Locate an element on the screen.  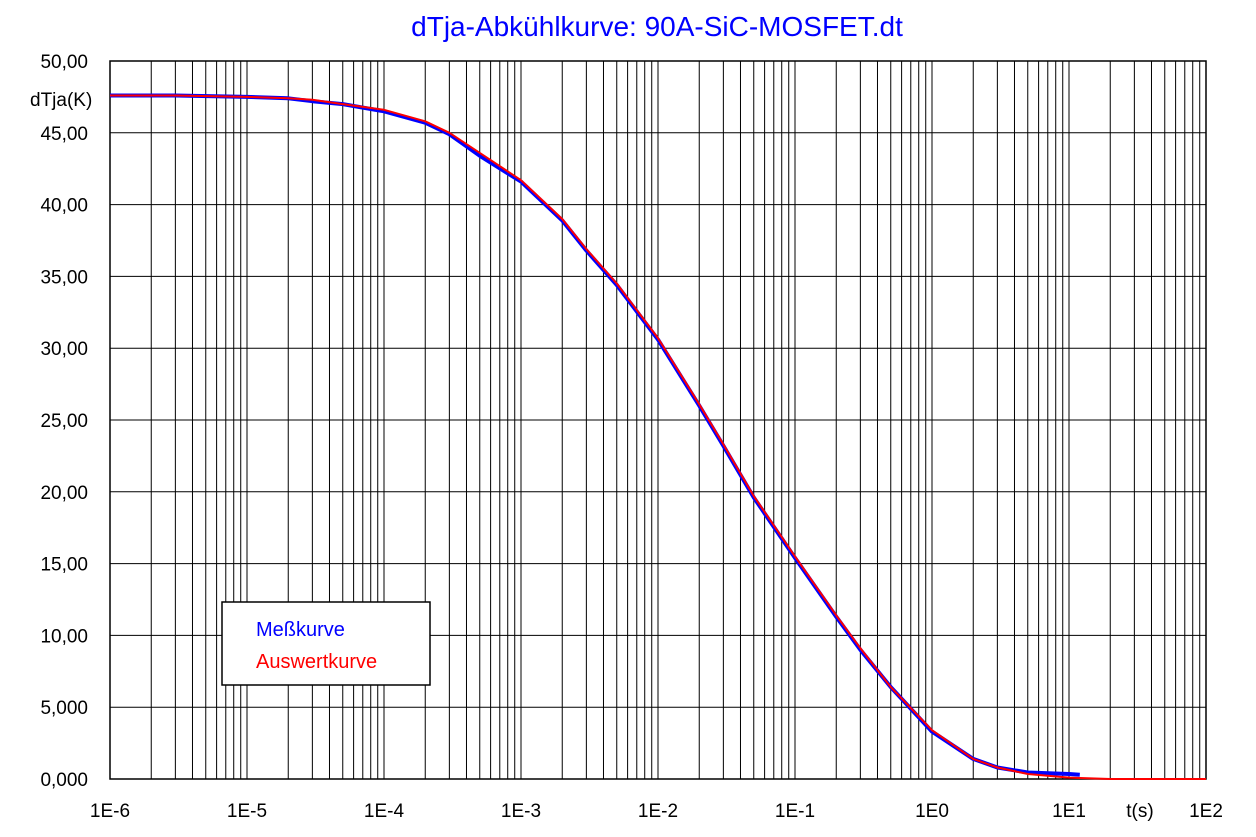
y-tick-label: 10,00 is located at coordinates (64, 636).